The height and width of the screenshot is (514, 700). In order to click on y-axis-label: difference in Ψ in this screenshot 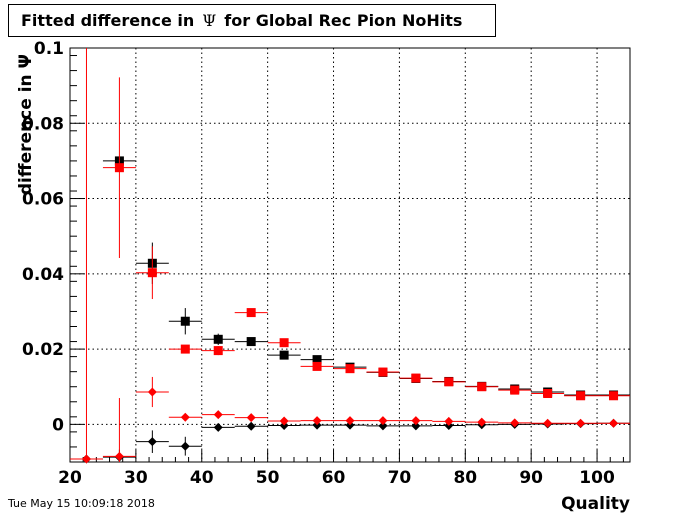, I will do `click(26, 124)`.